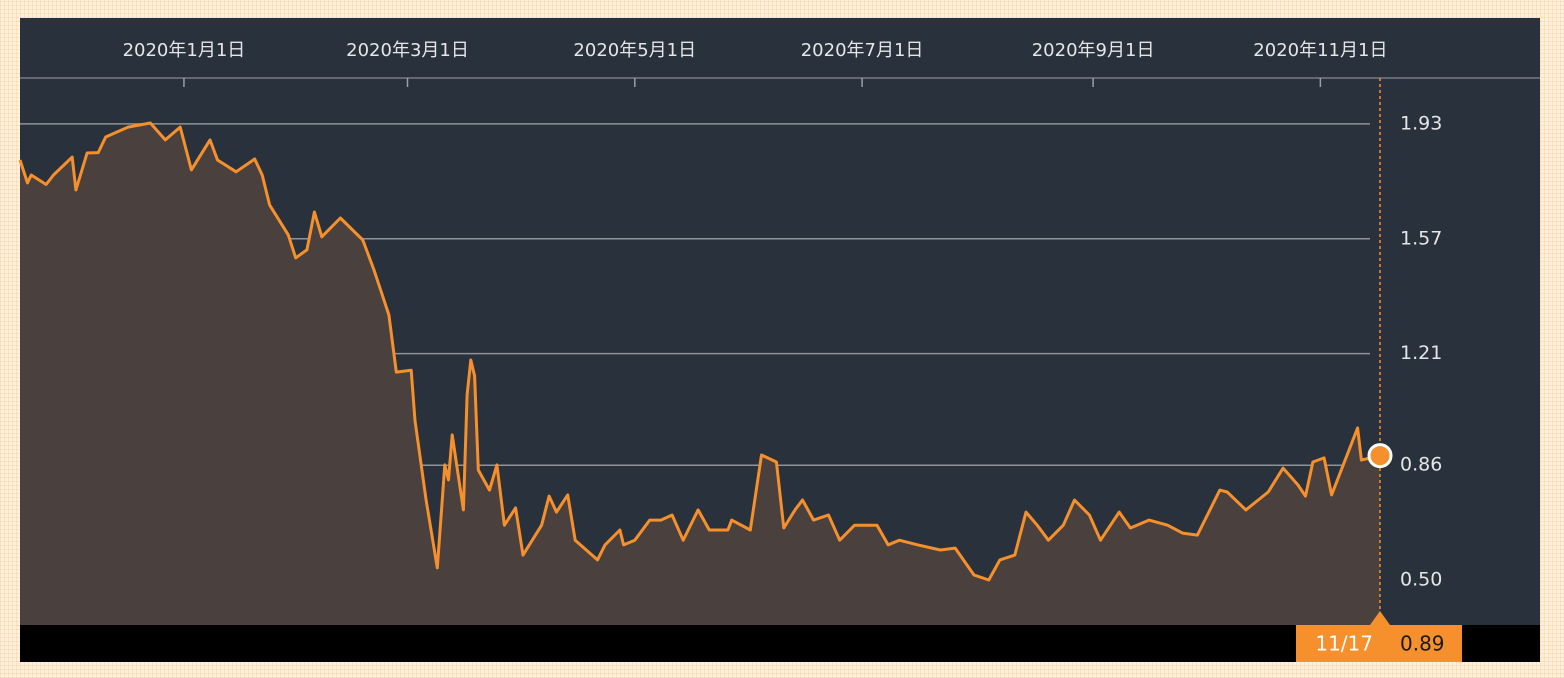  Describe the element at coordinates (1379, 643) in the screenshot. I see `tooltip-box` at that location.